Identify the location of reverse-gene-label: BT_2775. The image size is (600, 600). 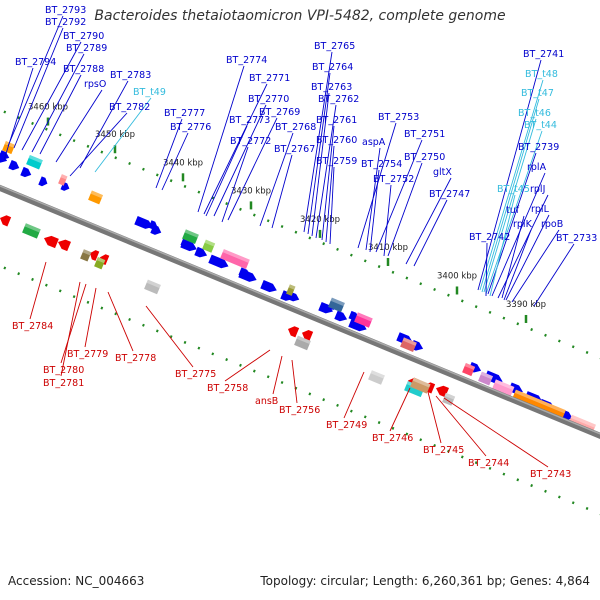
(195, 374).